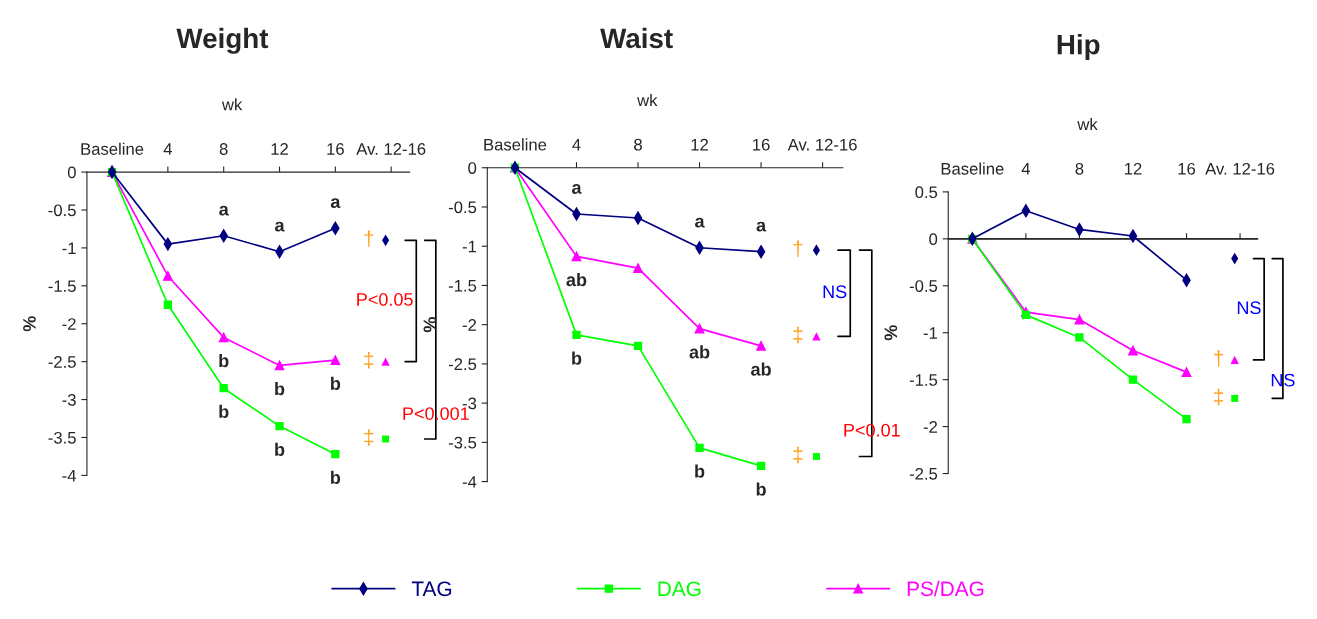 The width and height of the screenshot is (1317, 619). Describe the element at coordinates (431, 589) in the screenshot. I see `legend-label: TAG` at that location.